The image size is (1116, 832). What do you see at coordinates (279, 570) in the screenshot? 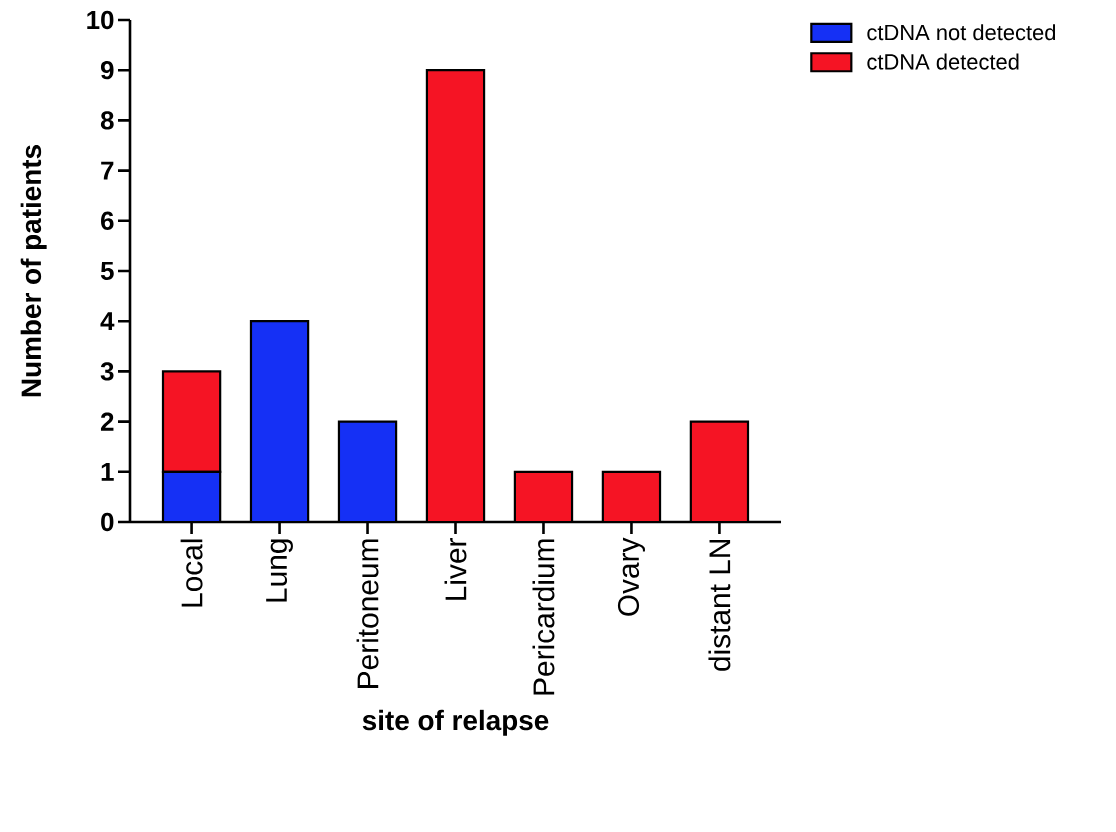
I see `x-tick-label: Lung` at bounding box center [279, 570].